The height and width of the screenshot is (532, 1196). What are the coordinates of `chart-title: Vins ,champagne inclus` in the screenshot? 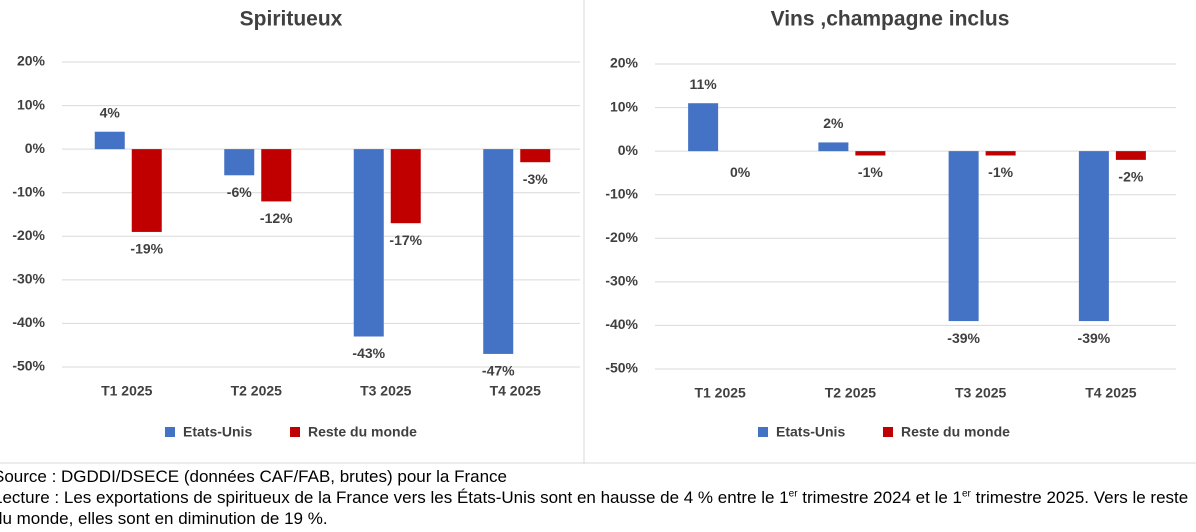 It's located at (890, 19).